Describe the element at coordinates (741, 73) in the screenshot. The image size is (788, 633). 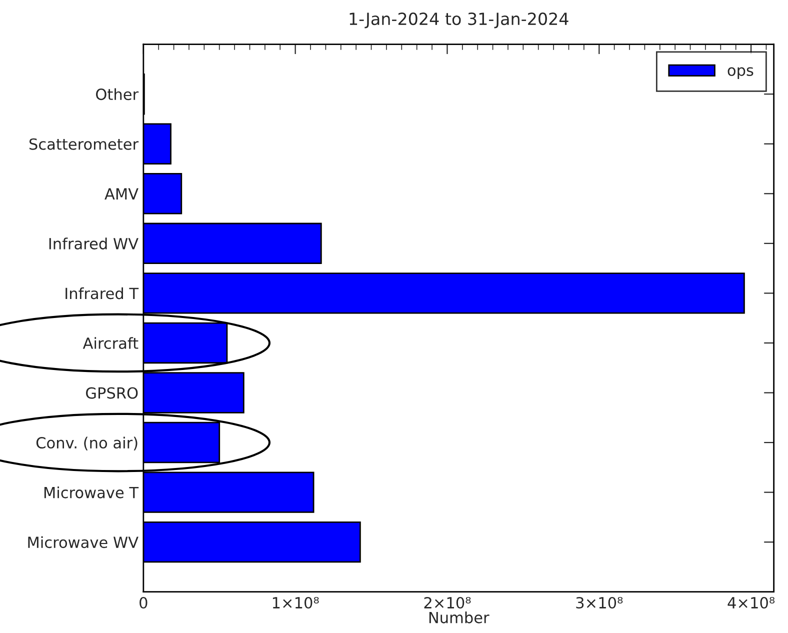
I see `legend-label: ops` at that location.